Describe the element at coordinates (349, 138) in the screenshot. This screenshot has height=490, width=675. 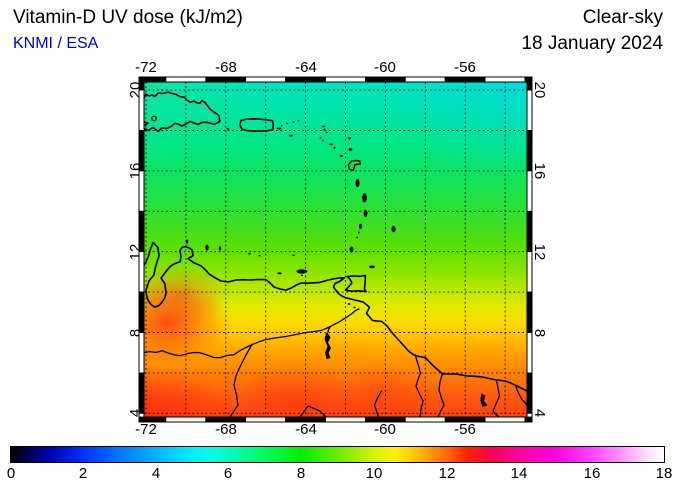
I see `island-barbuda` at that location.